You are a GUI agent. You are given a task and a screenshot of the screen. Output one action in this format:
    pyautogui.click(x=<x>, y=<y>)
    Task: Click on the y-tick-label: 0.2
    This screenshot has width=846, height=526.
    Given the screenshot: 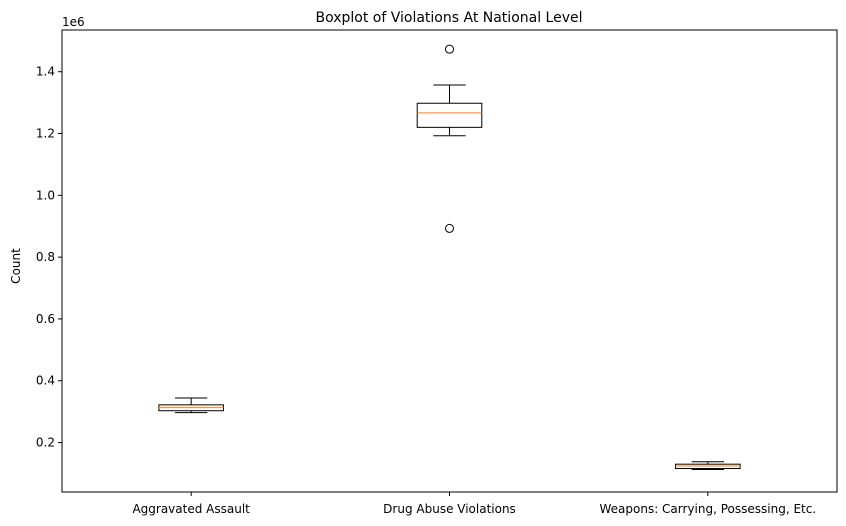 What is the action you would take?
    pyautogui.click(x=45, y=443)
    